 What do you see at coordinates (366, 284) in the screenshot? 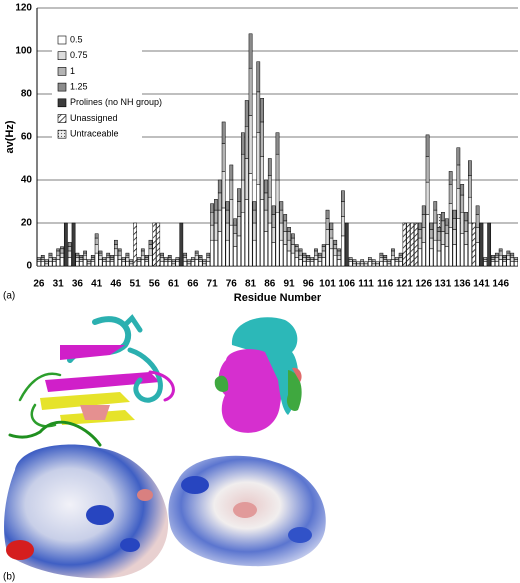
I see `x-tick-label: 111` at bounding box center [366, 284].